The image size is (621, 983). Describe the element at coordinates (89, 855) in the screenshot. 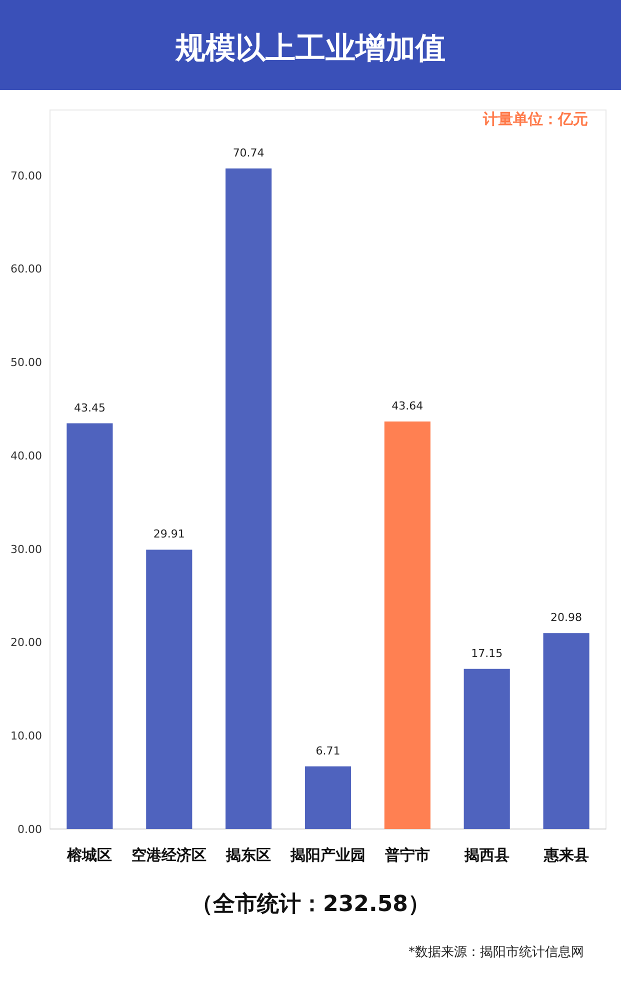

I see `x-tick-label: 榕城区` at that location.